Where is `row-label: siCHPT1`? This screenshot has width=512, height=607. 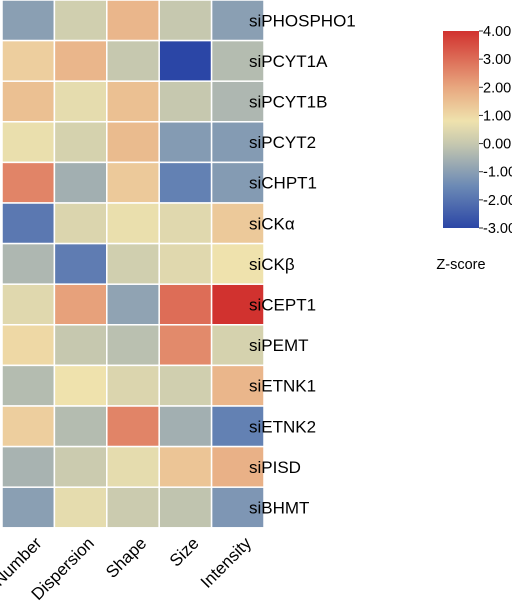 row-label: siCHPT1 is located at coordinates (283, 183).